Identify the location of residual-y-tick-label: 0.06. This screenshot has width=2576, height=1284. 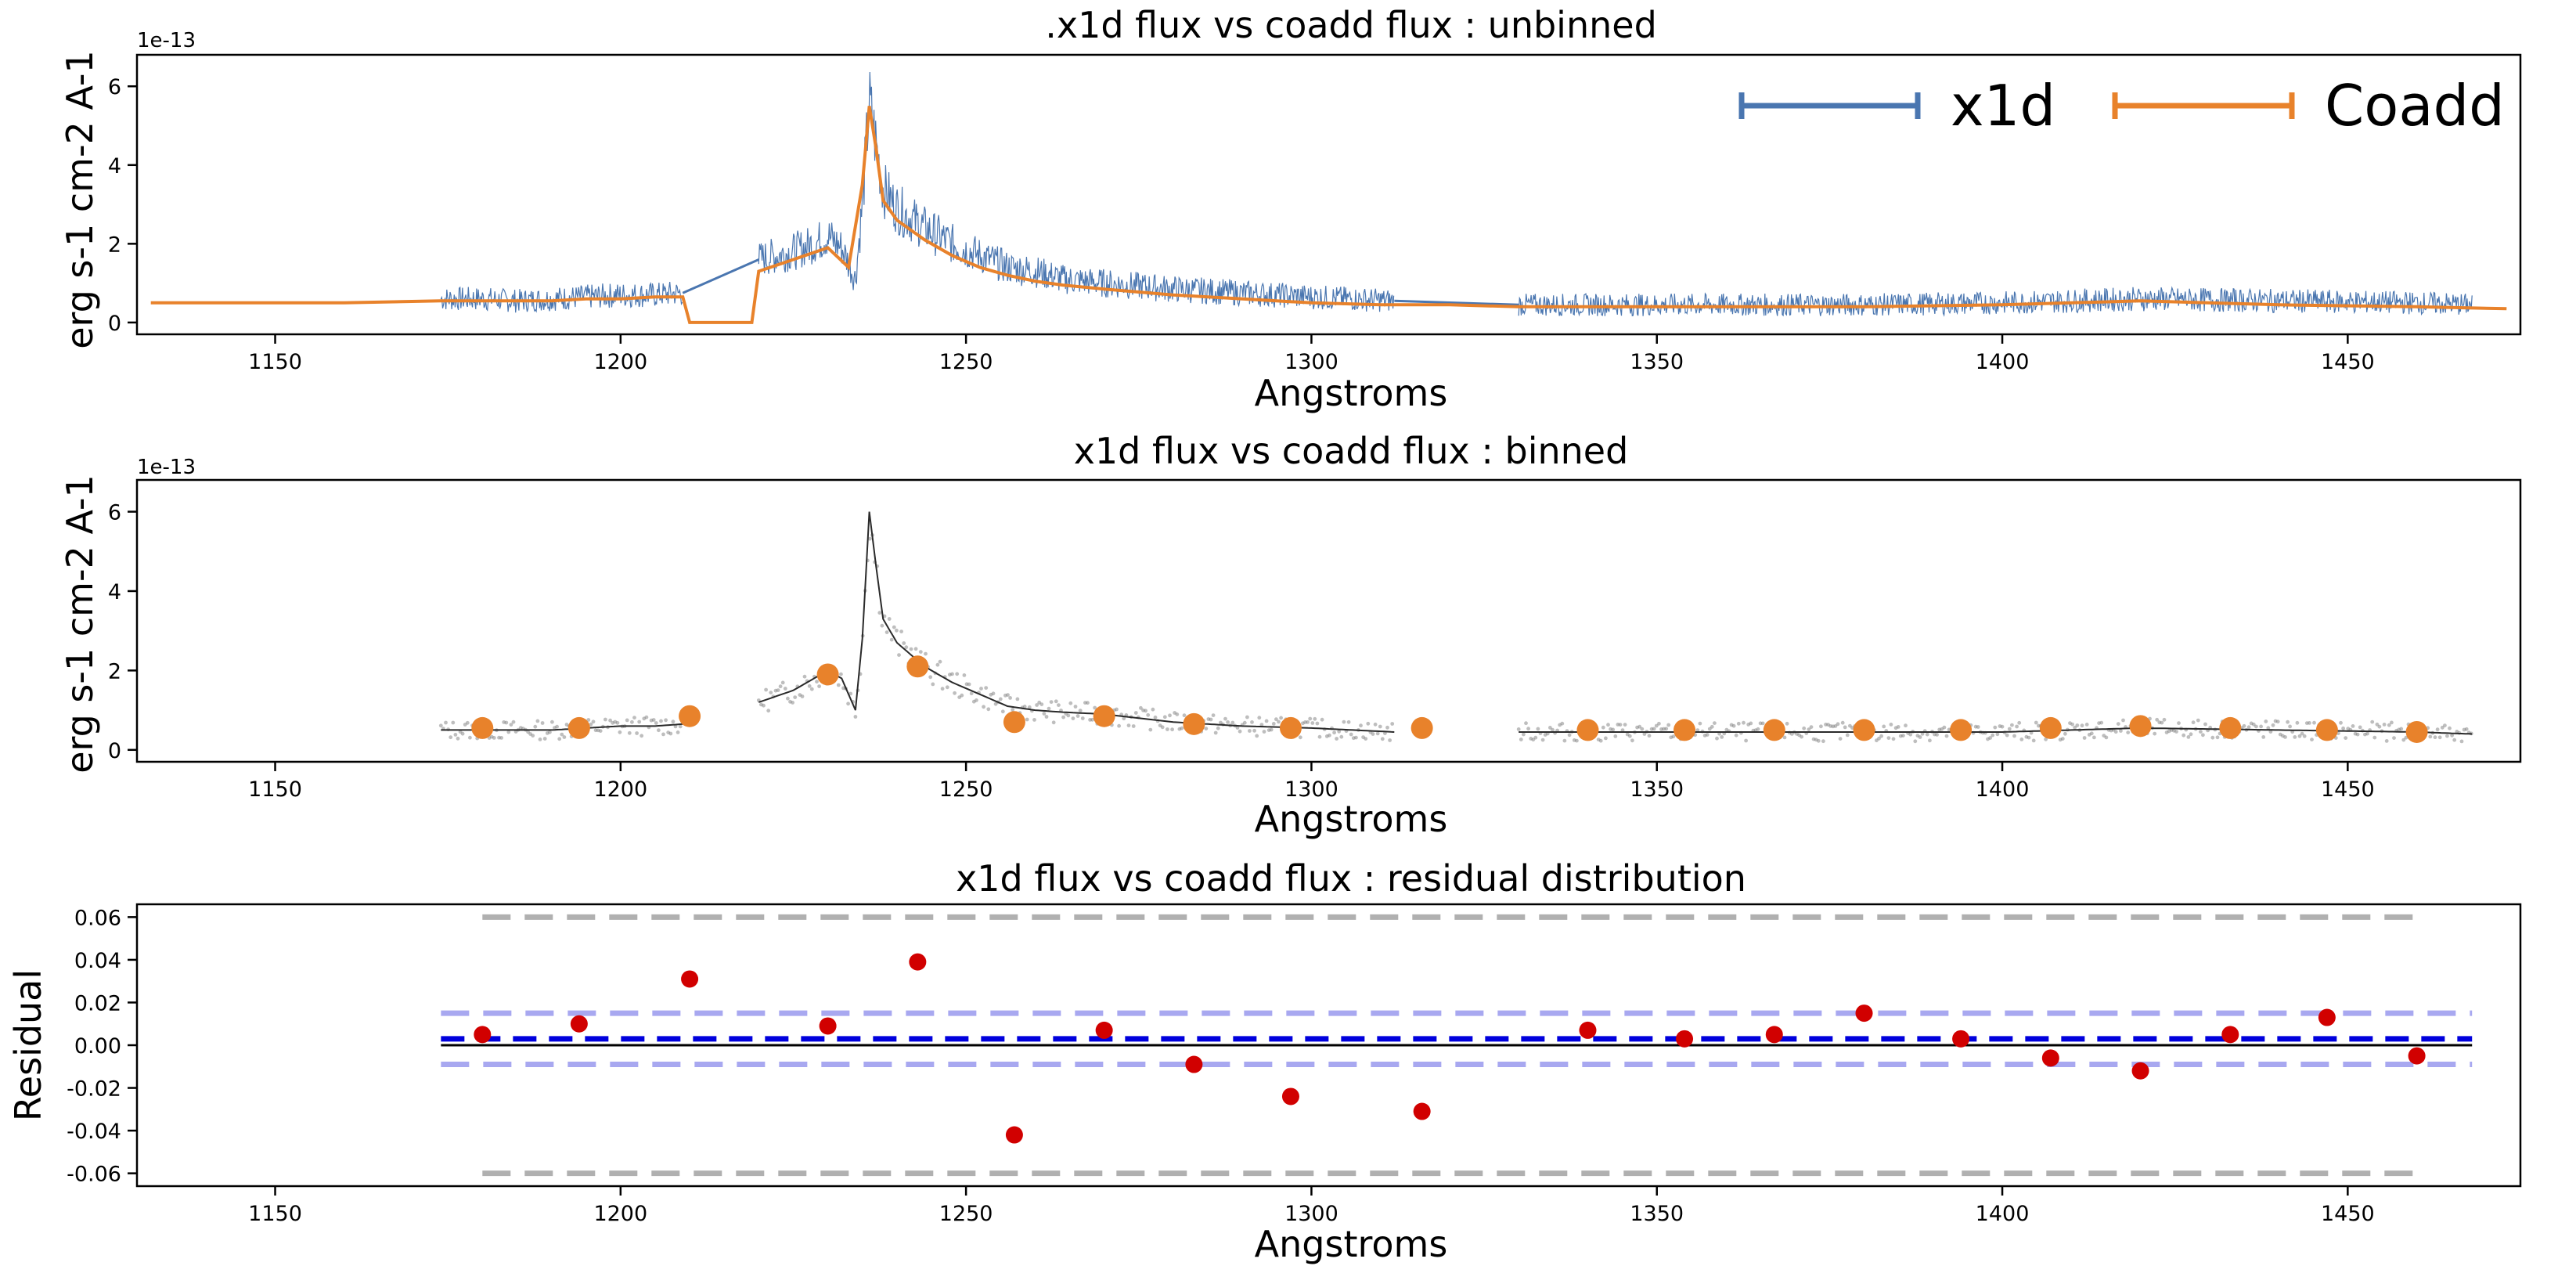
(97, 918).